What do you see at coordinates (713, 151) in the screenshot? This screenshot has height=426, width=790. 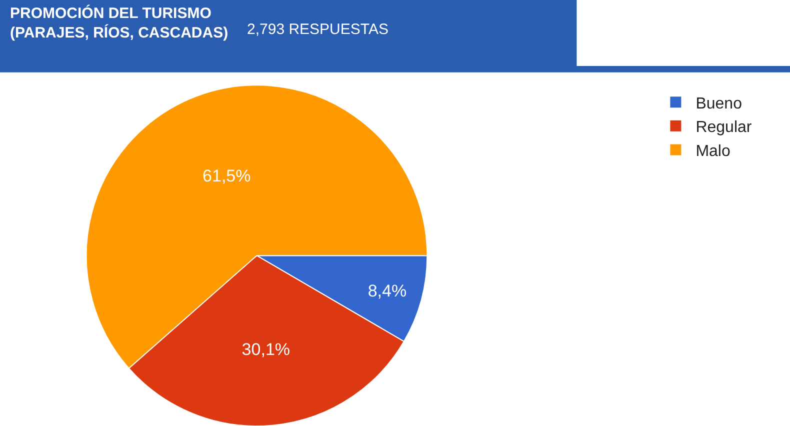 I see `legend-label: Malo` at bounding box center [713, 151].